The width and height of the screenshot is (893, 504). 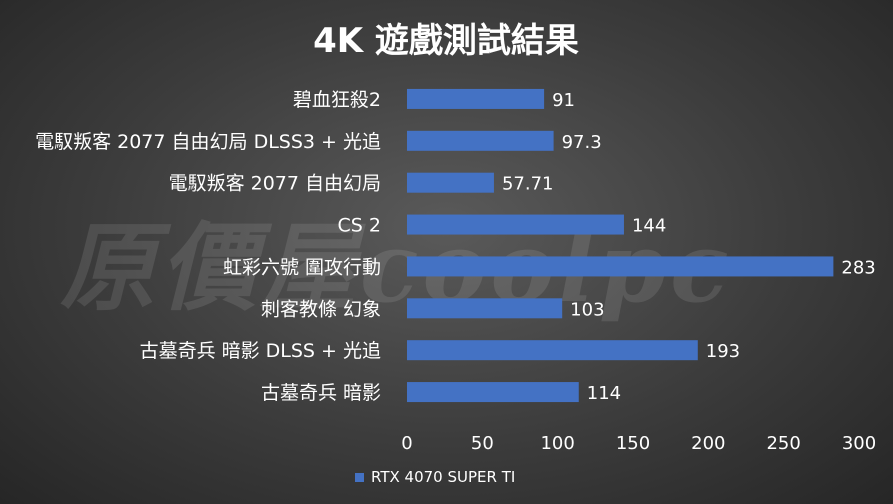 What do you see at coordinates (633, 443) in the screenshot?
I see `x-tick-label-3: 150` at bounding box center [633, 443].